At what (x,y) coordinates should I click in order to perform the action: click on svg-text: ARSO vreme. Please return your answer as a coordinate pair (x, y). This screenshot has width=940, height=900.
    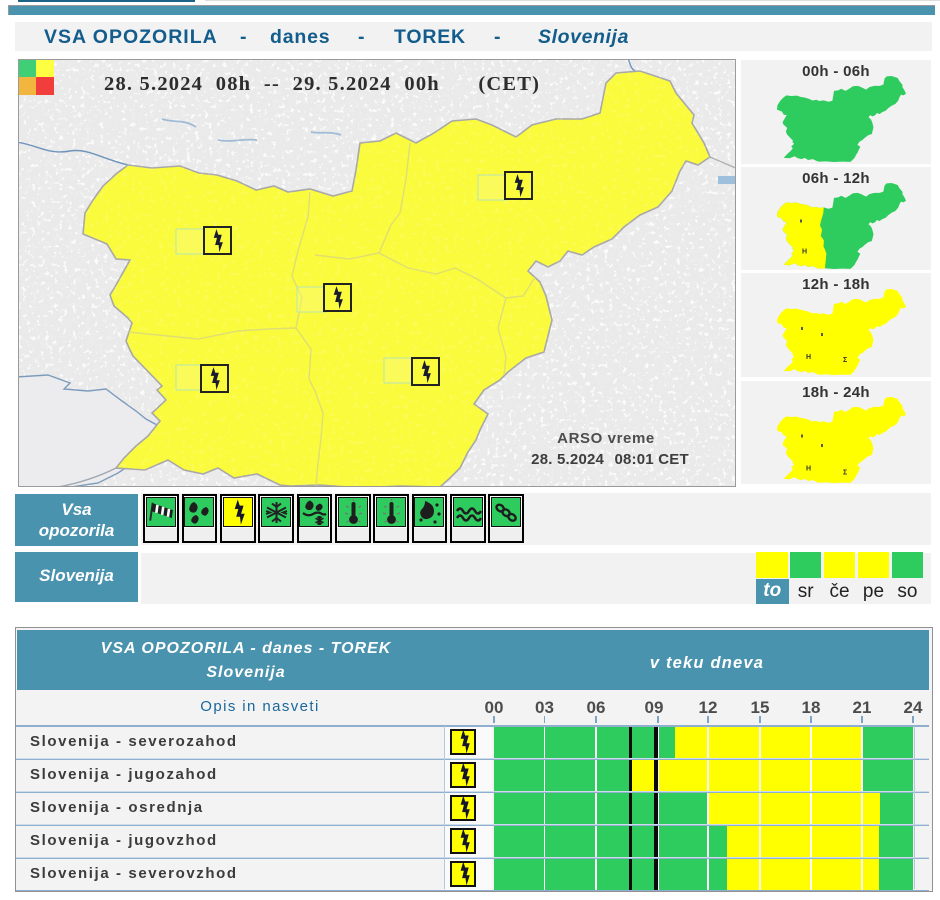
    Looking at the image, I should click on (606, 438).